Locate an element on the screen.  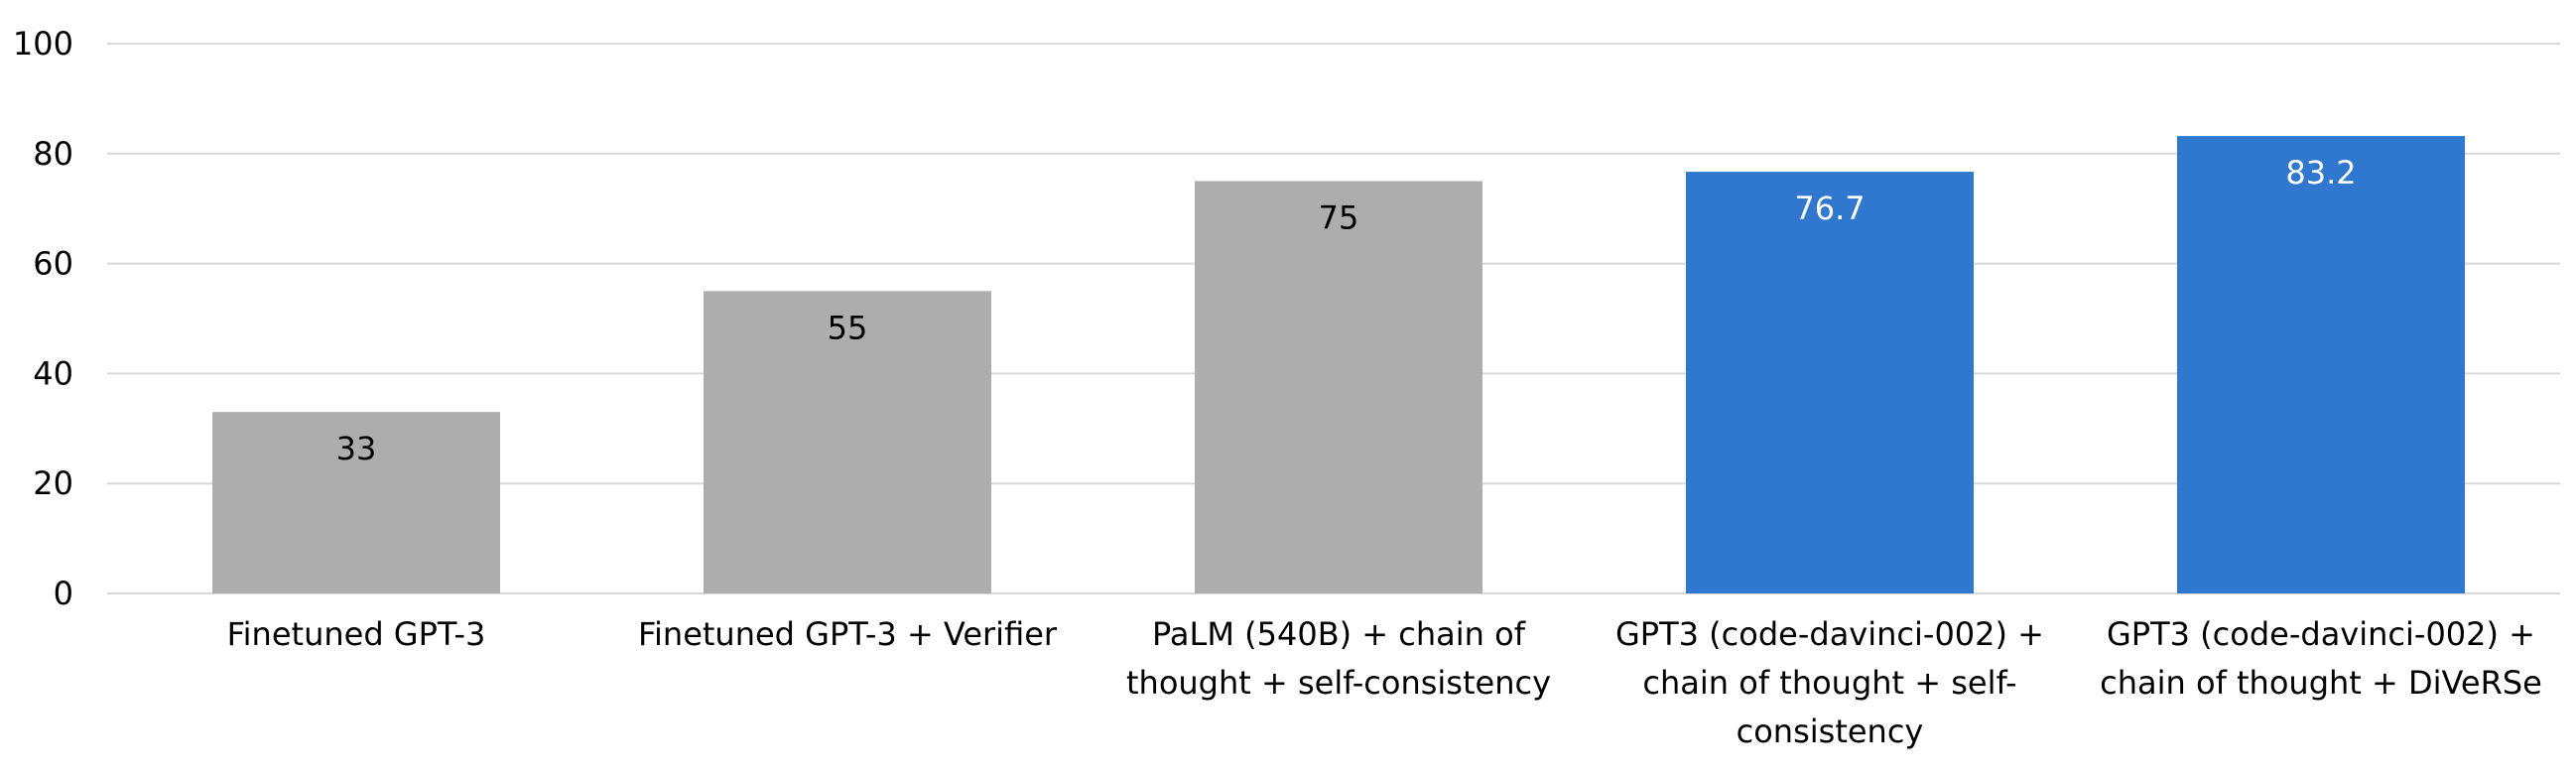
category-label-line: PaLM (540B) + chain of is located at coordinates (1339, 634).